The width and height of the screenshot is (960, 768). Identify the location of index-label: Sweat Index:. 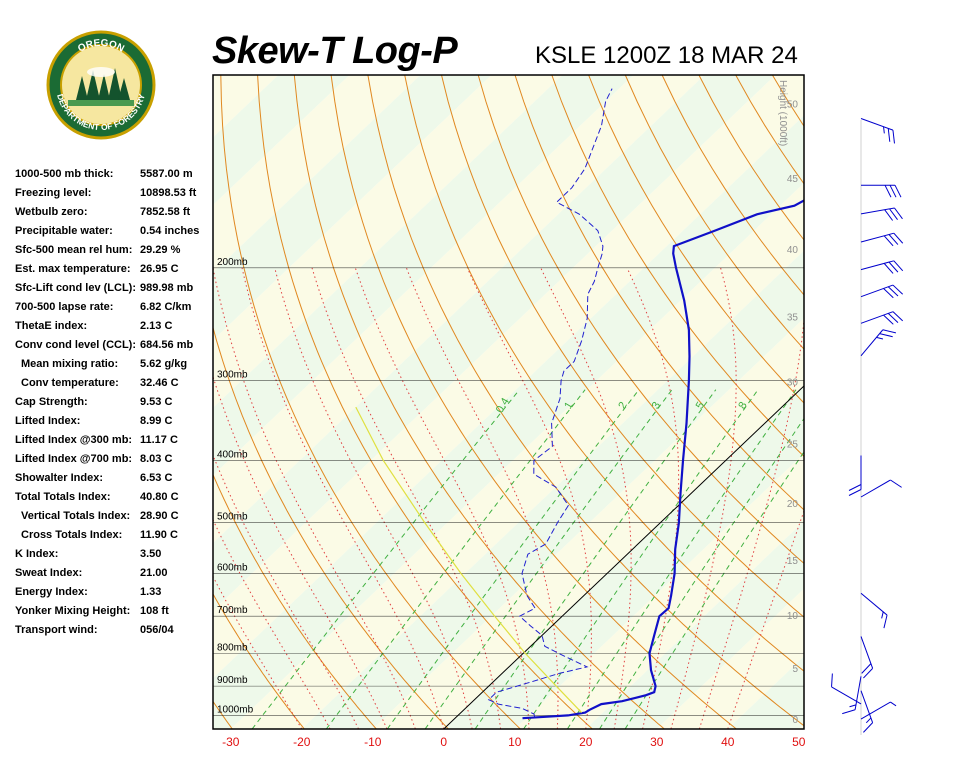
(49, 573).